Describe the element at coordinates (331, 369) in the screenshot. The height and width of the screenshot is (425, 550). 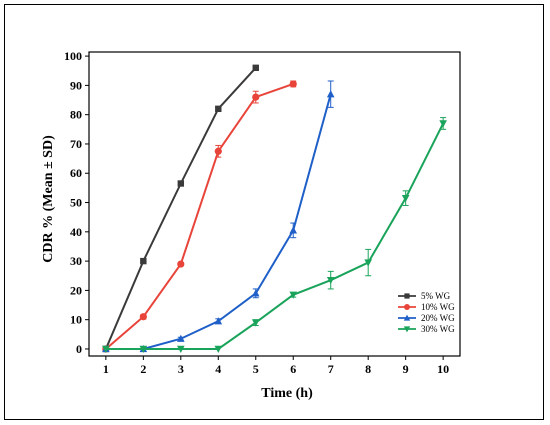
I see `x-tick-label: 7` at that location.